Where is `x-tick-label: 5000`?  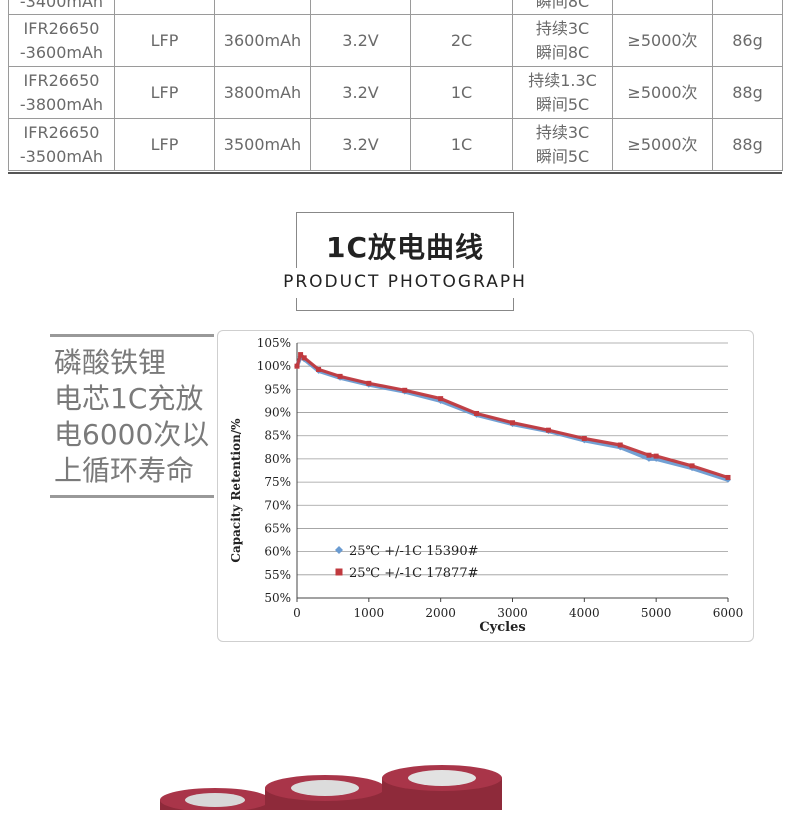
x-tick-label: 5000 is located at coordinates (656, 613).